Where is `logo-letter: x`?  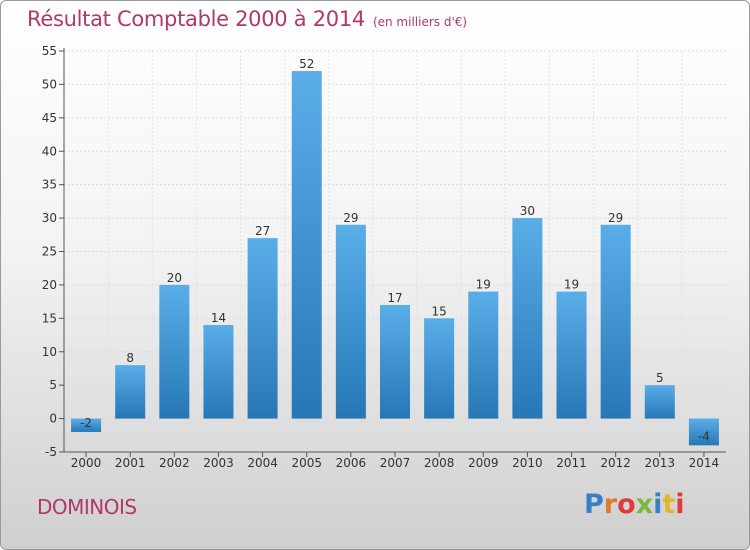 logo-letter: x is located at coordinates (644, 504).